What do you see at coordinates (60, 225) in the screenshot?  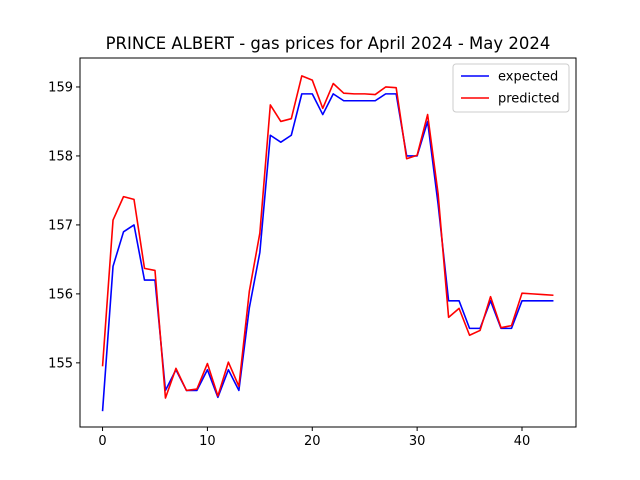 I see `y-tick-label: 157` at bounding box center [60, 225].